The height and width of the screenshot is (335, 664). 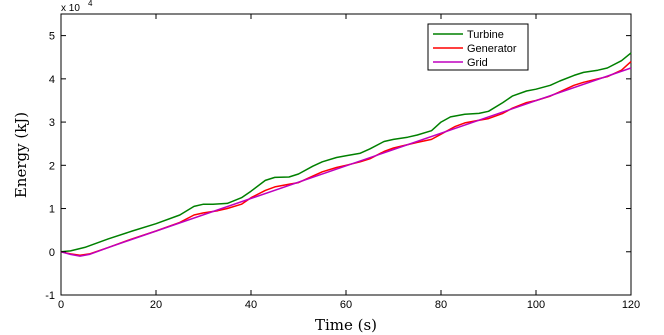 What do you see at coordinates (346, 325) in the screenshot?
I see `x-axis-title: Time (s)` at bounding box center [346, 325].